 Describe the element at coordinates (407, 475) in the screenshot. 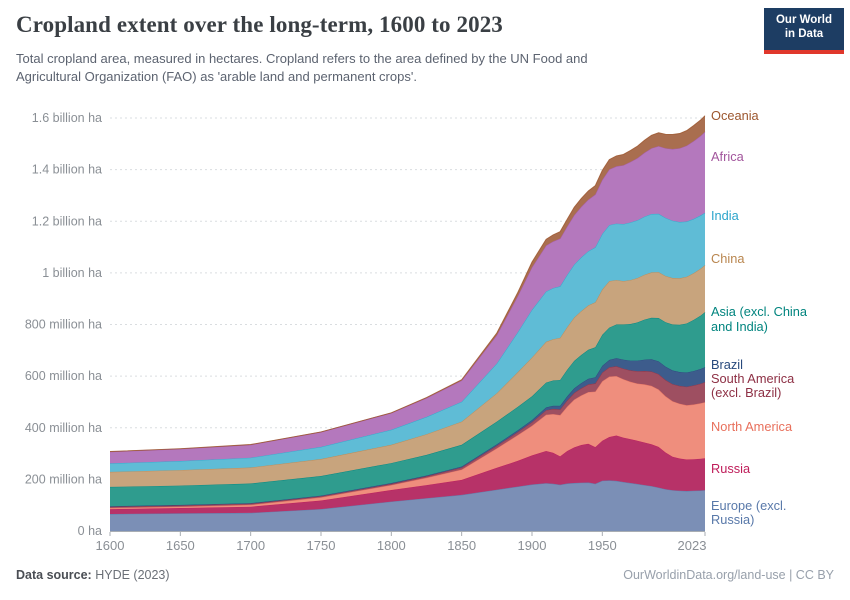

I see `area-russia` at that location.